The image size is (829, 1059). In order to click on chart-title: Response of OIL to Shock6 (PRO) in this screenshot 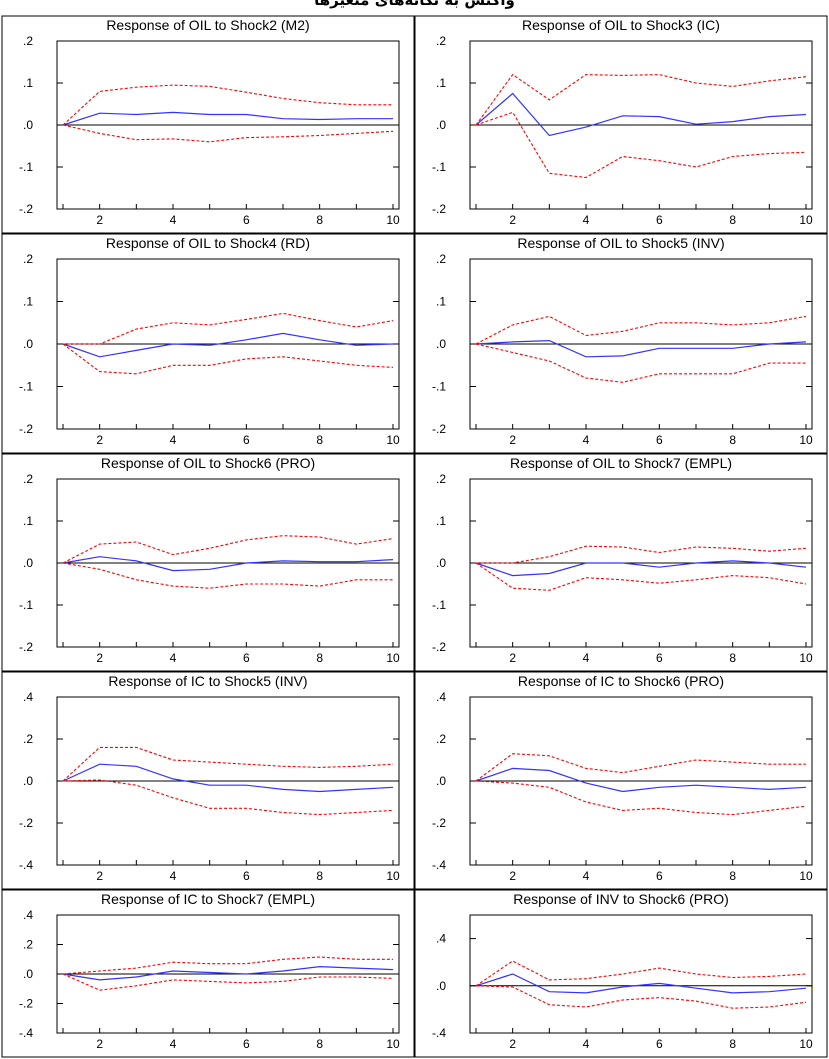, I will do `click(208, 463)`.